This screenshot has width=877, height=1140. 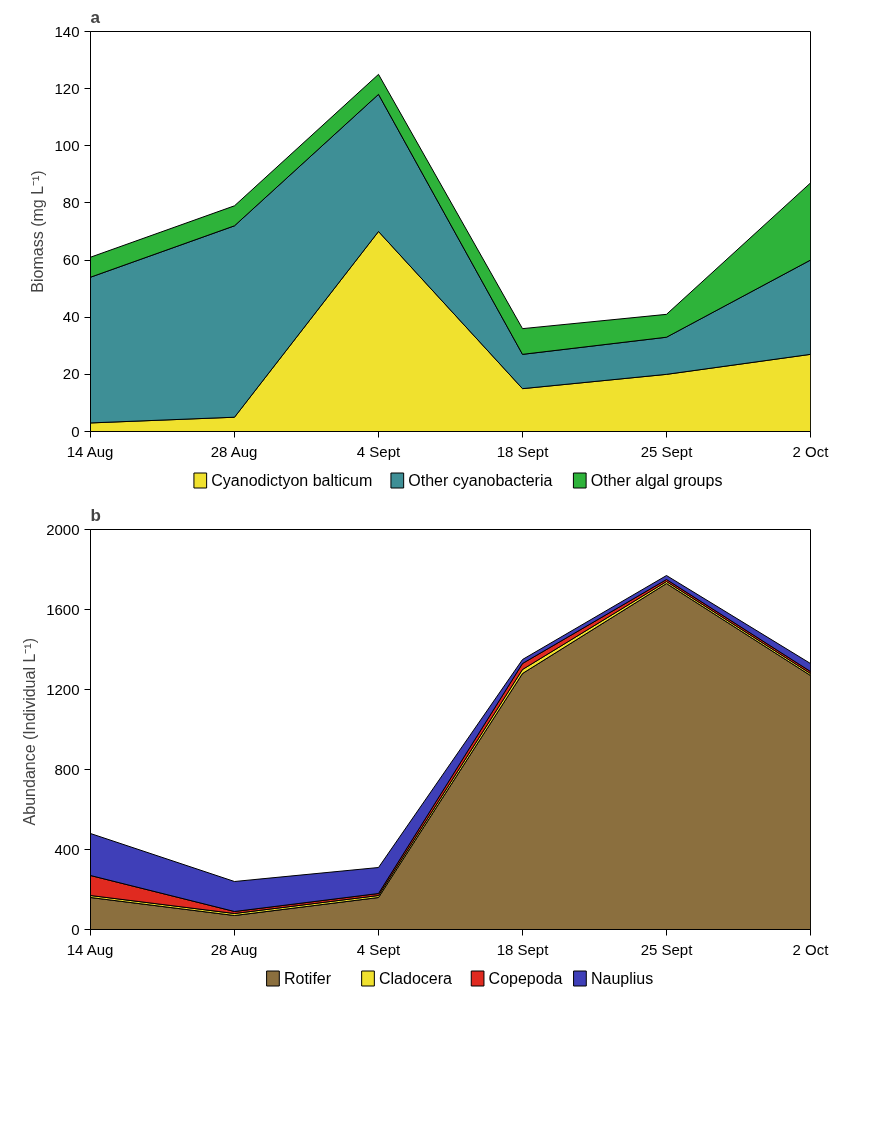 I want to click on legend-label: Other cyanobacteria, so click(x=480, y=480).